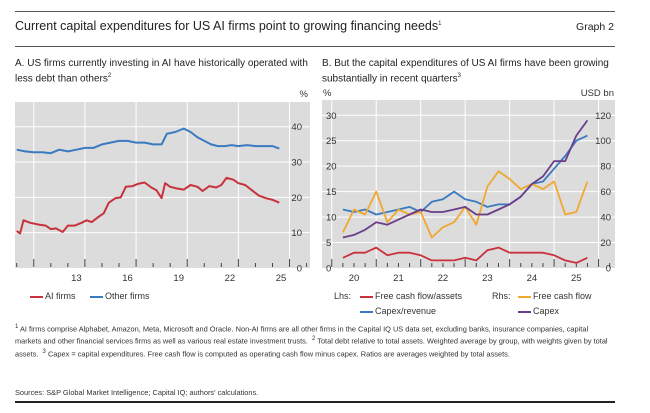  What do you see at coordinates (597, 93) in the screenshot?
I see `panel-b-right-unit: USD bn` at bounding box center [597, 93].